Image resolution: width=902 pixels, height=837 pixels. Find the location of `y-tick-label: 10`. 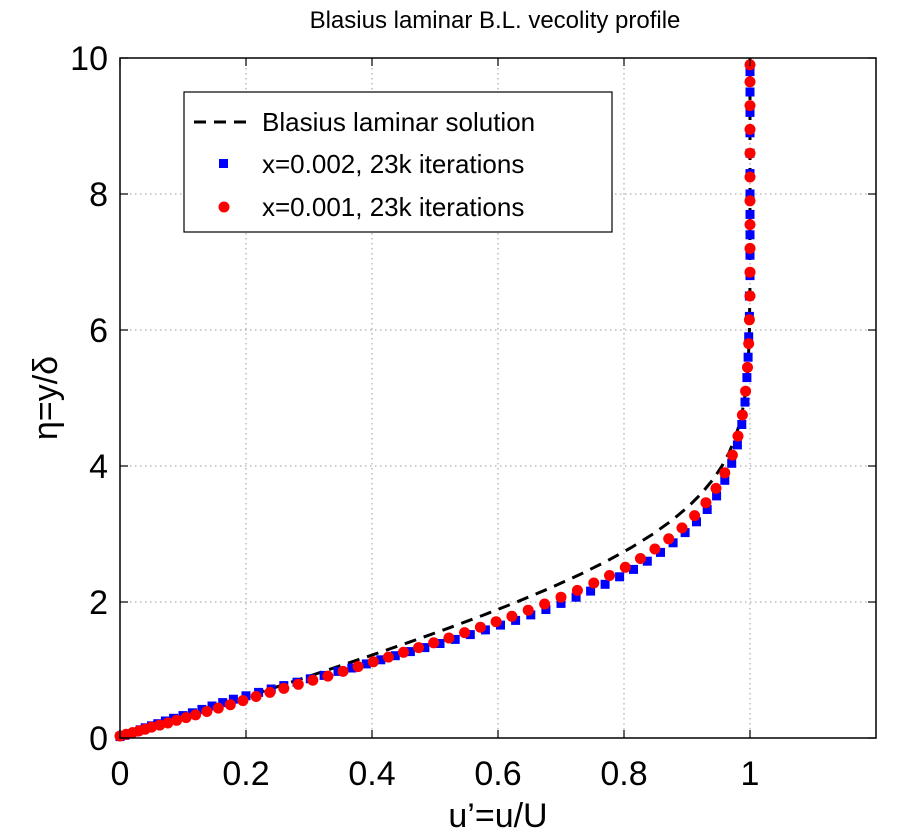

y-tick-label: 10 is located at coordinates (89, 59).